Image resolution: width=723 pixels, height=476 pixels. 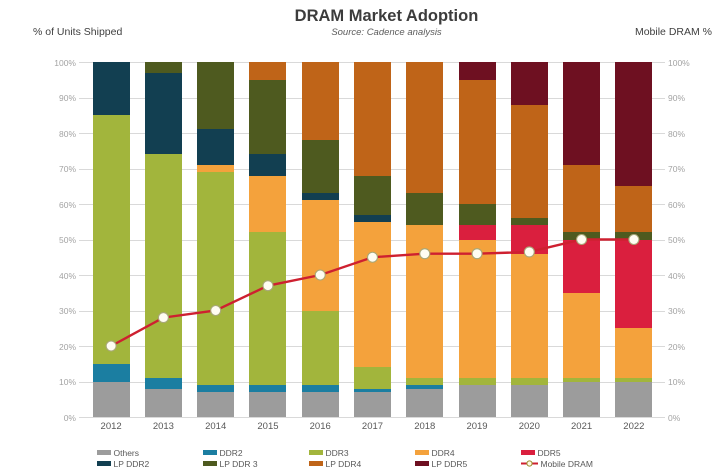 What do you see at coordinates (477, 232) in the screenshot?
I see `bar-segment-ddr5` at bounding box center [477, 232].